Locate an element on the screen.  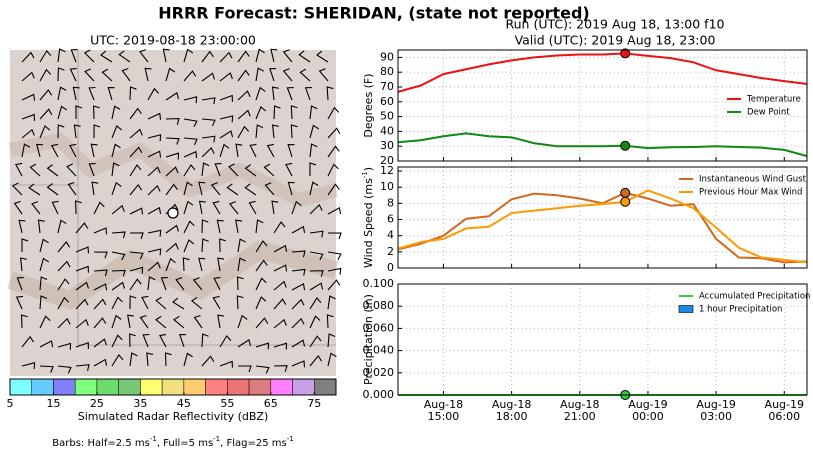
legend-label: Accumulated Precipitation is located at coordinates (754, 297).